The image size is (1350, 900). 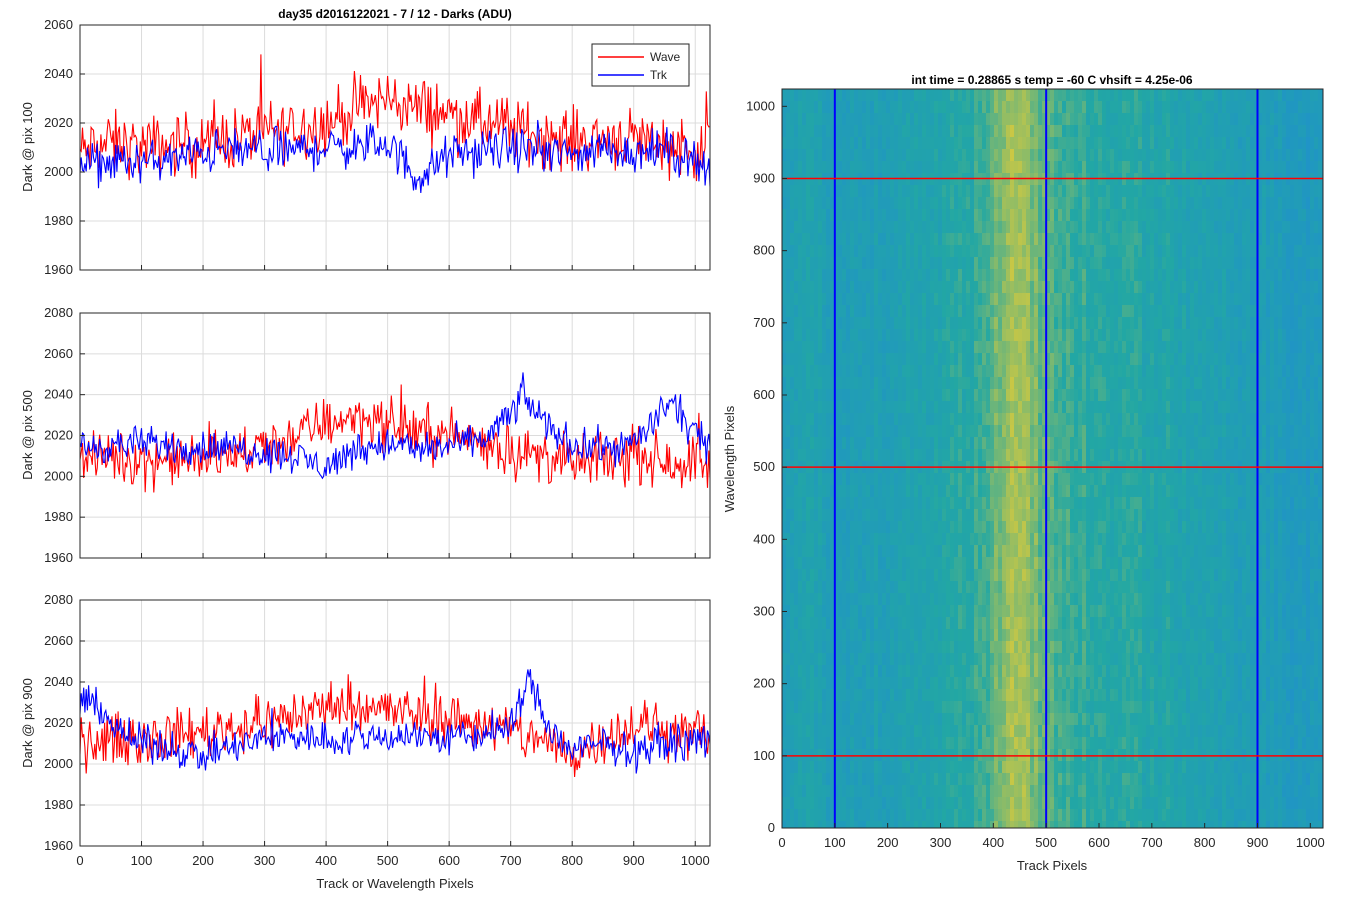 I want to click on legend: Wave Trk, so click(x=640, y=65).